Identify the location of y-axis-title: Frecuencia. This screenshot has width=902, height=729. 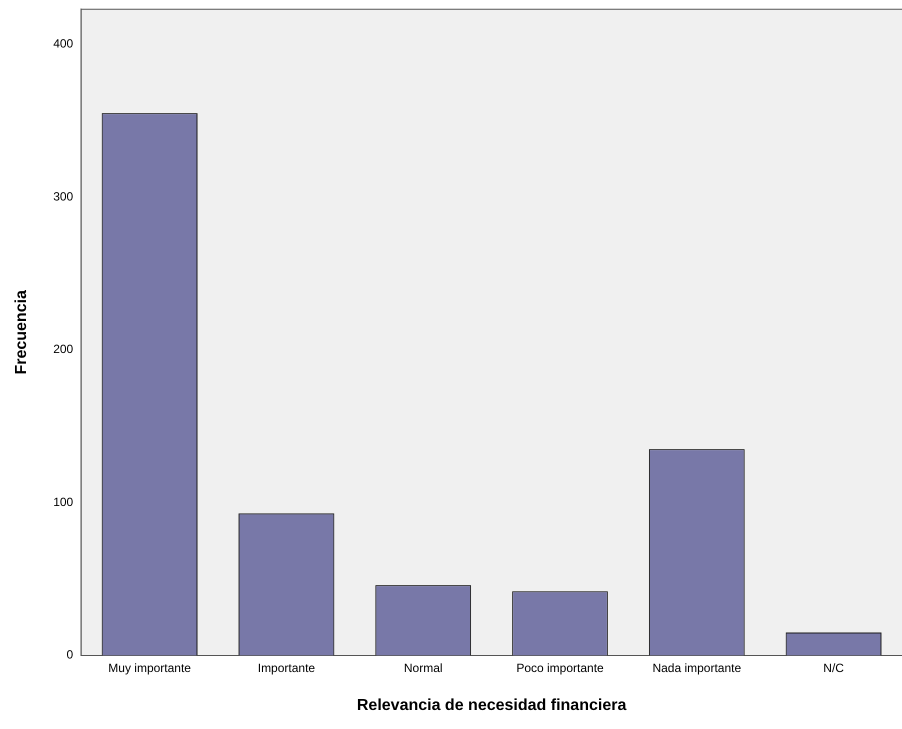
(21, 332).